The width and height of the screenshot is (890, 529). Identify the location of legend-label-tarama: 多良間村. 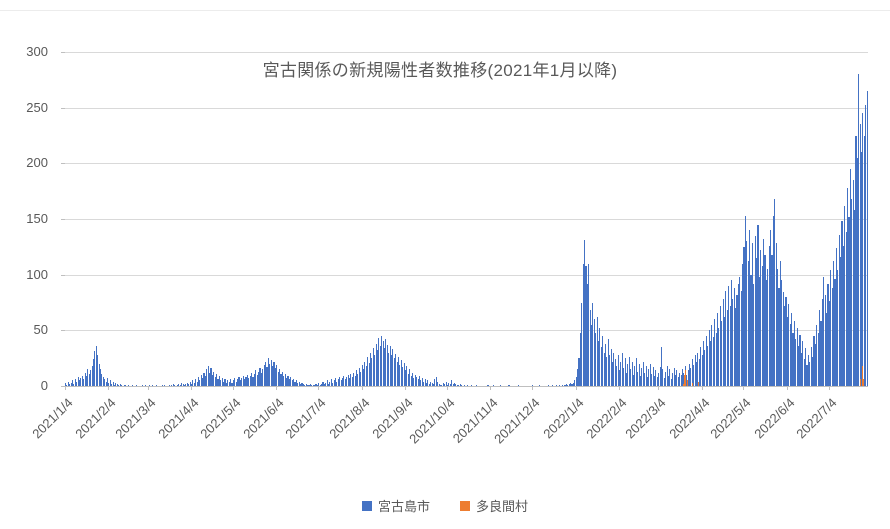
(502, 506).